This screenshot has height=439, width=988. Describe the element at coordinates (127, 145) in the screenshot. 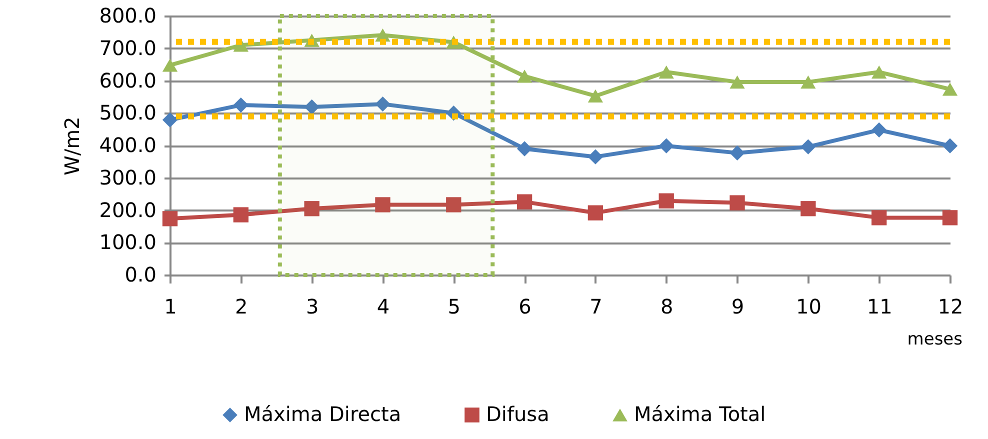

I see `y-tick-label: 400.0` at that location.